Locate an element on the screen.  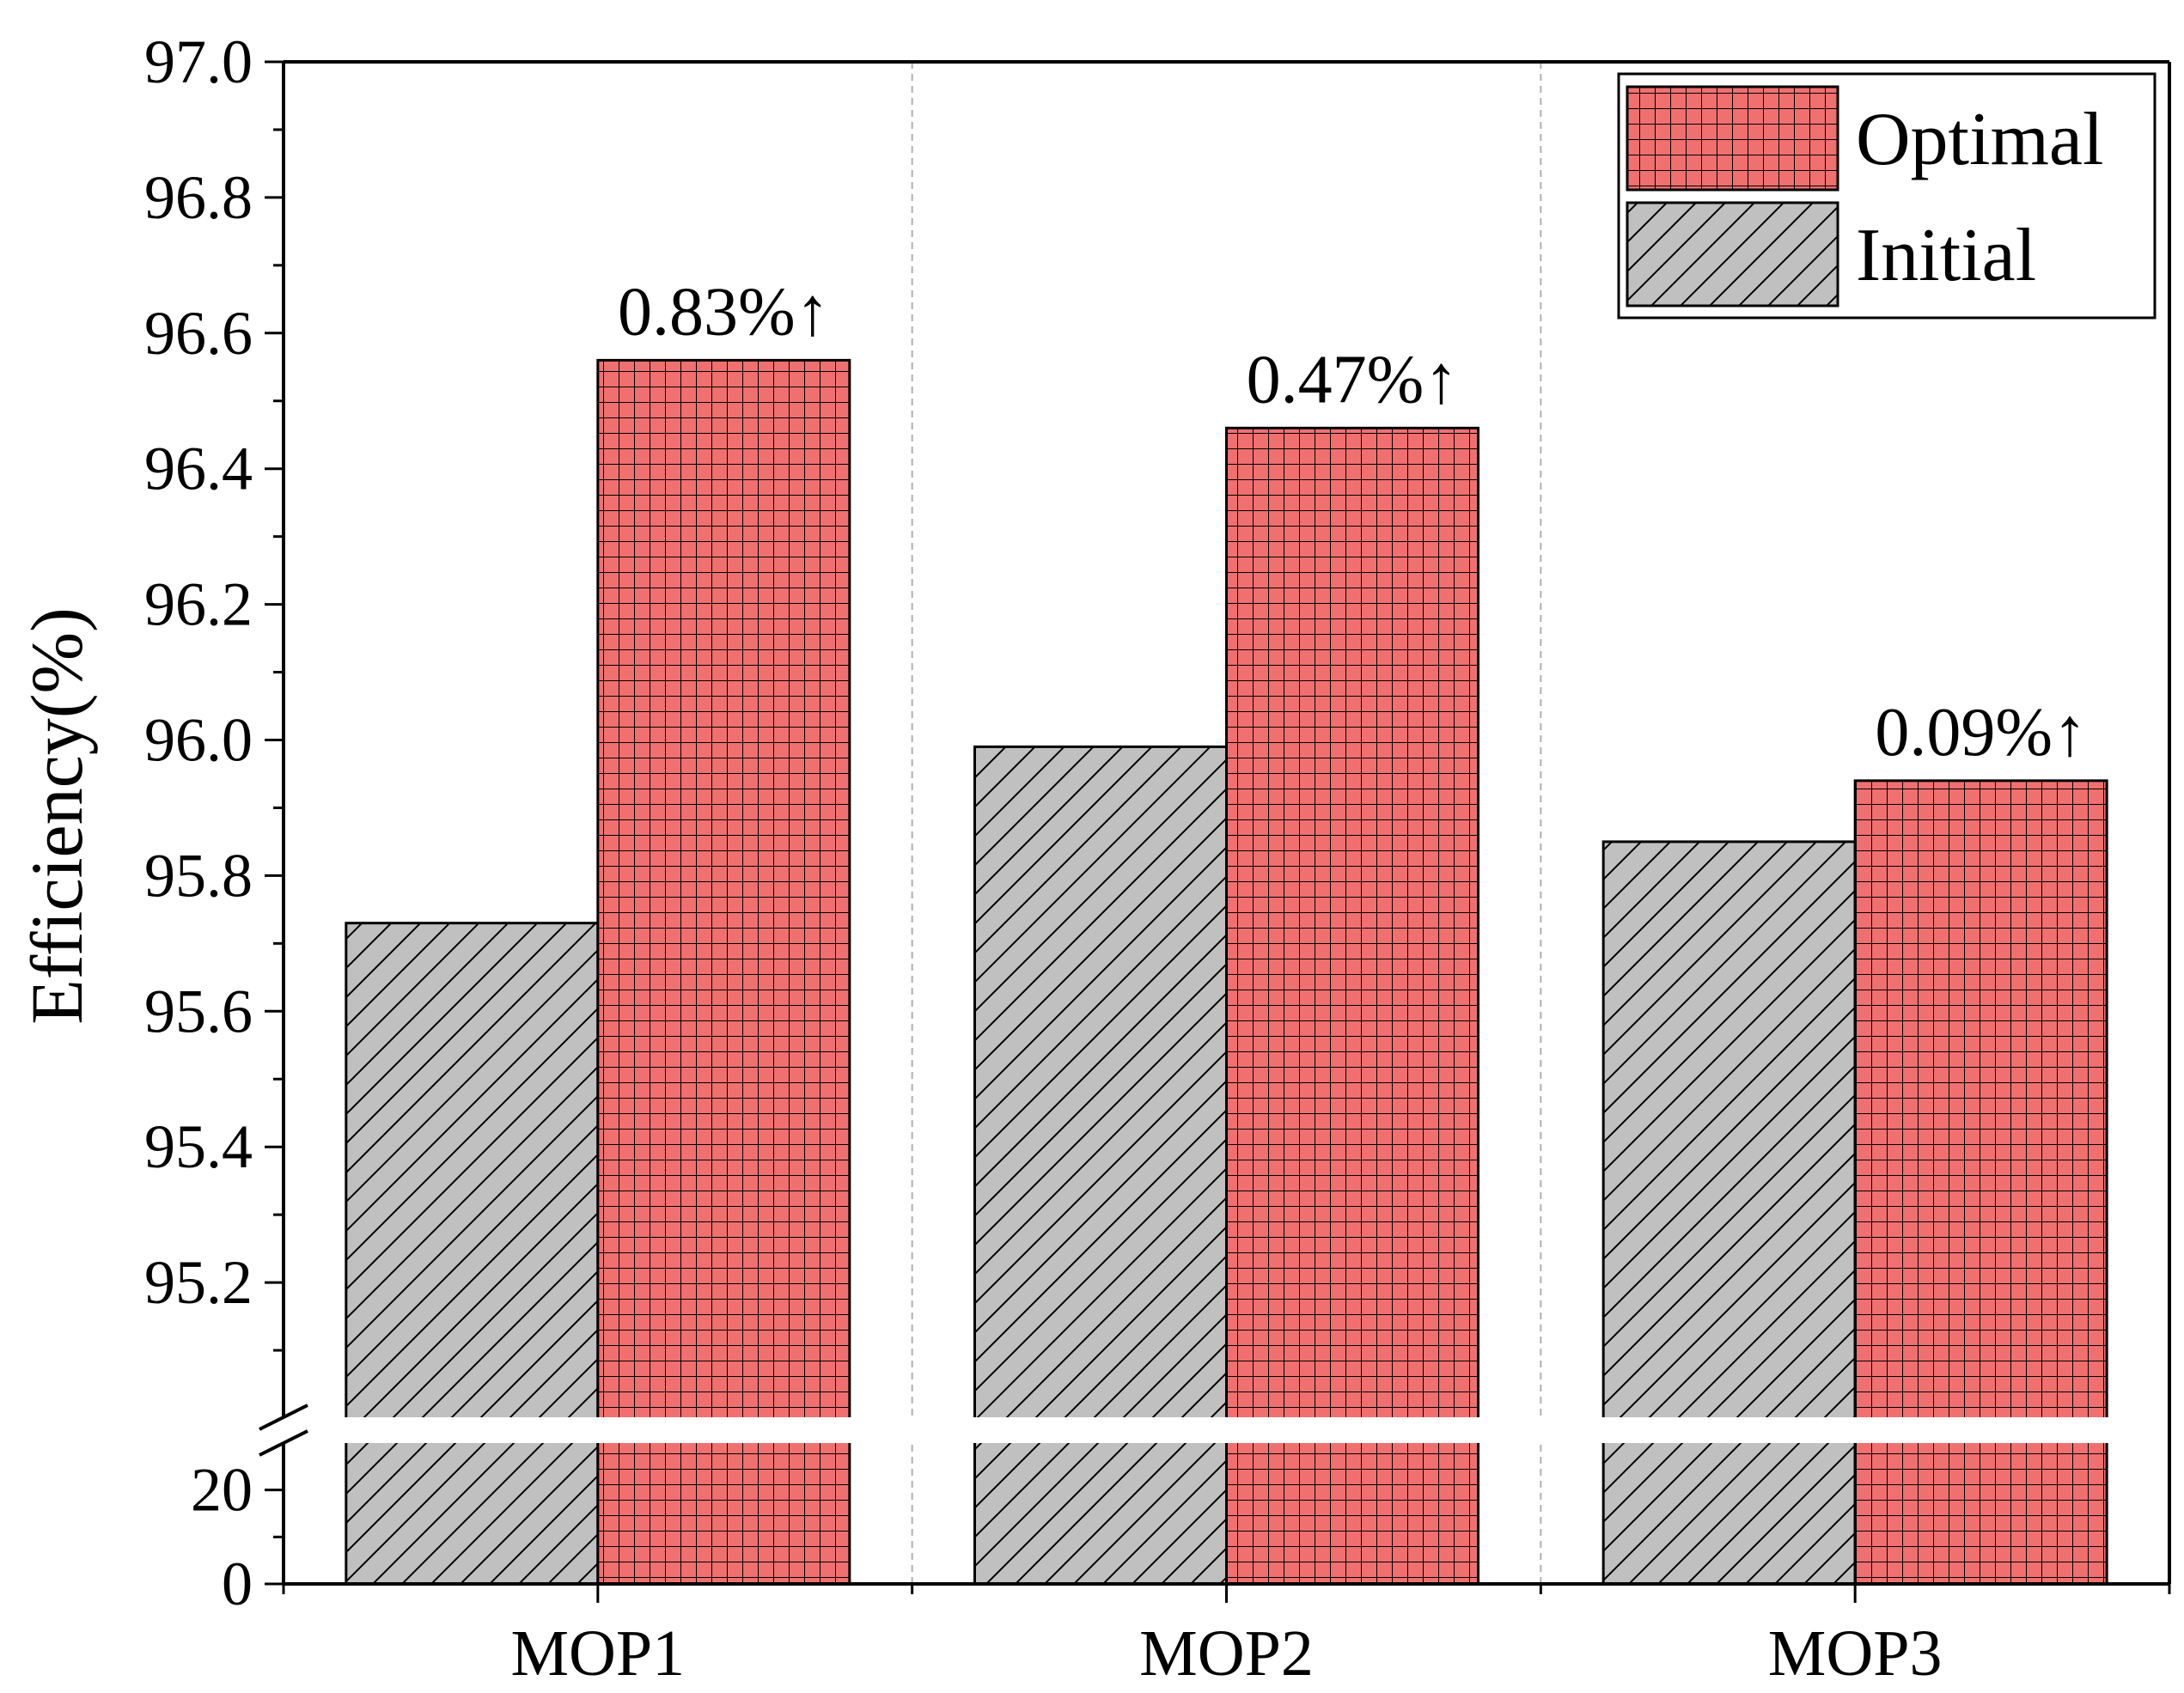
x-tick-label-mop1: MOP1 is located at coordinates (597, 1654).